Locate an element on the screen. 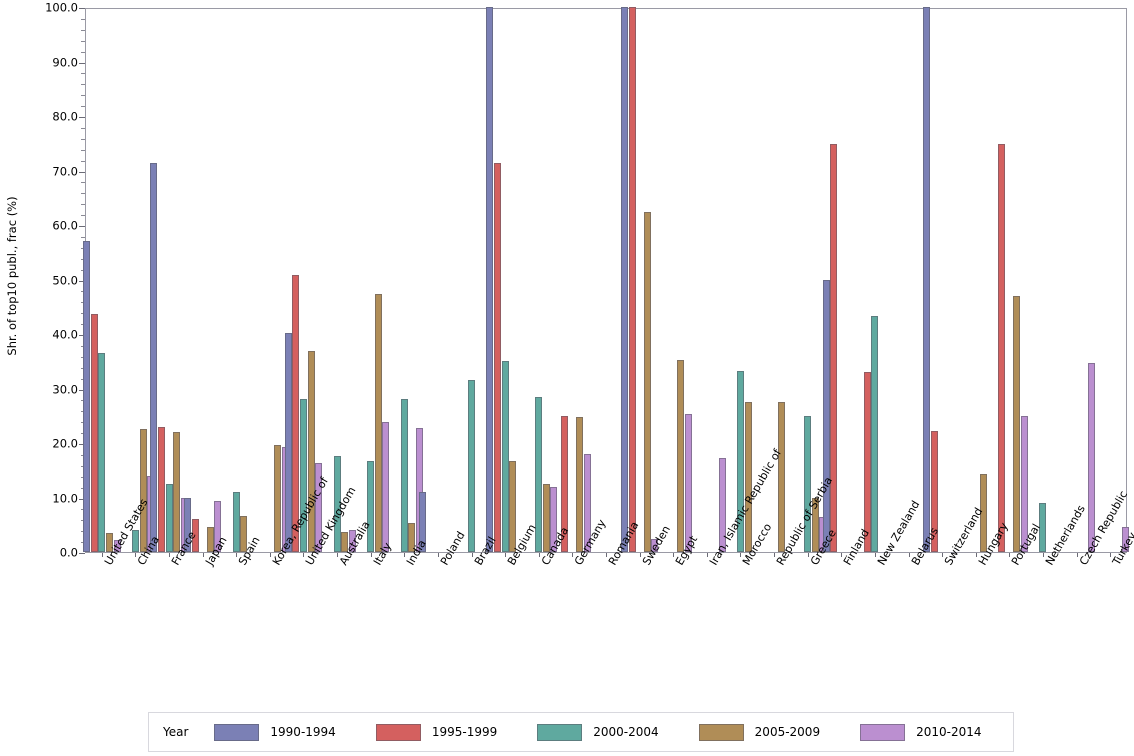 This screenshot has width=1134, height=756. legend-entry: 2005-2009 is located at coordinates (759, 732).